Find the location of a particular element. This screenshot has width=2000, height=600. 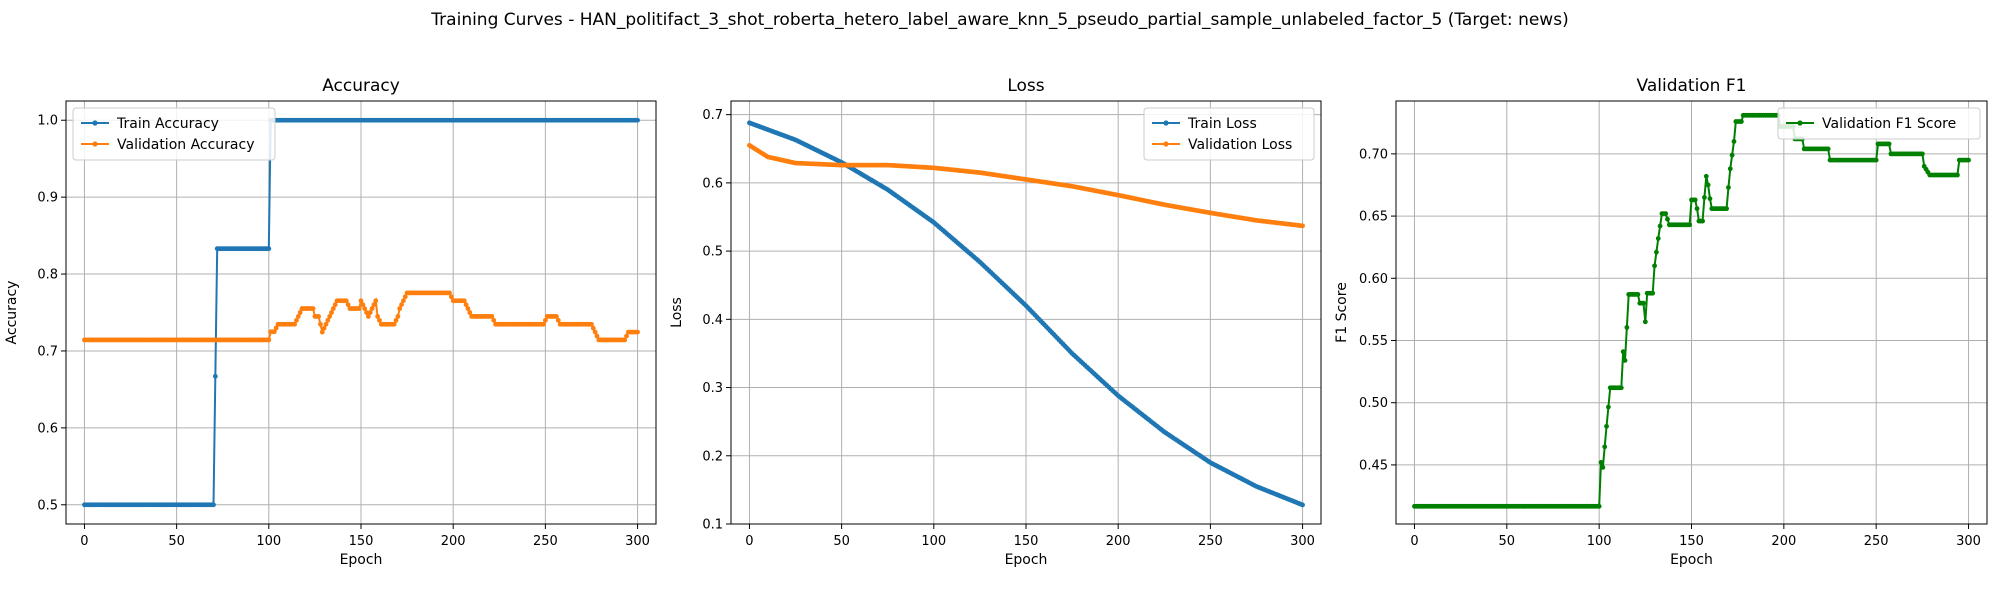

y-tick-label: 0.6 is located at coordinates (712, 183).